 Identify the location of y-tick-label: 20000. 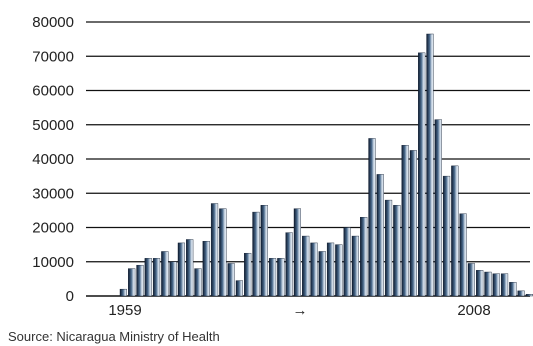
(53, 228).